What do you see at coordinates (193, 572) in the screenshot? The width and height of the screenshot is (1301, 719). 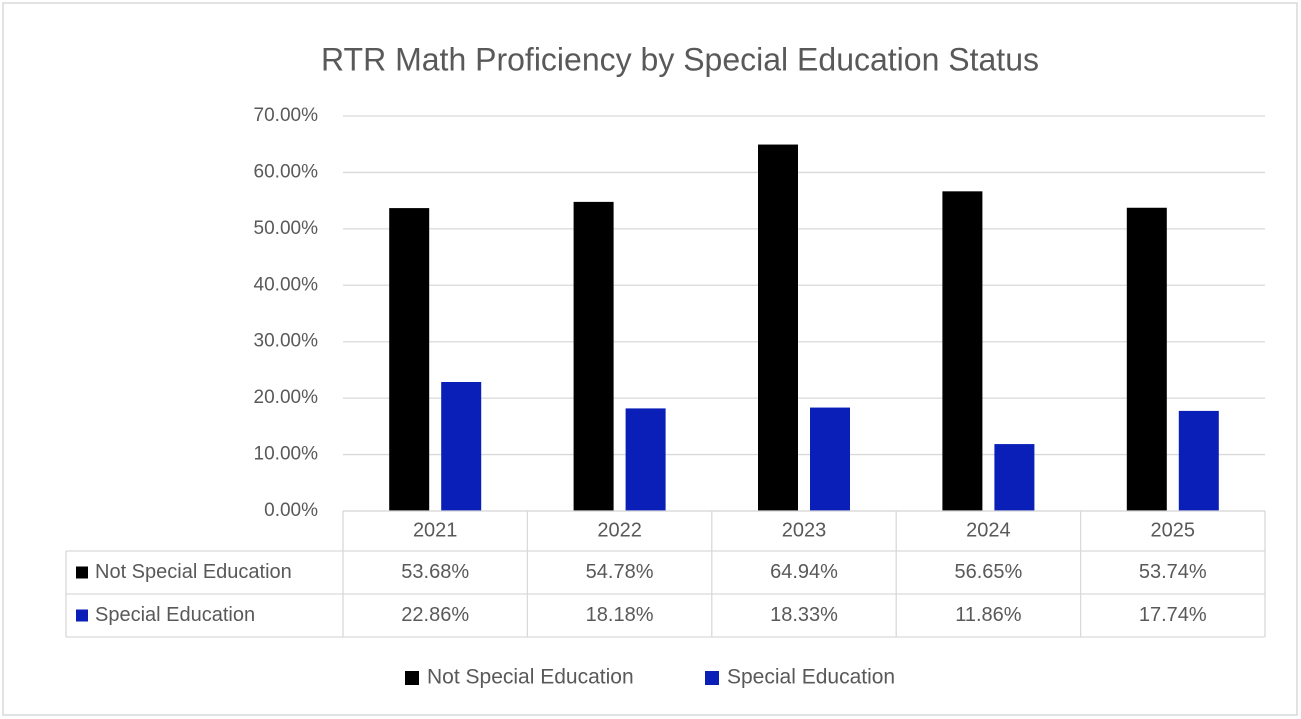 I see `table-row-label: Not Special Education` at bounding box center [193, 572].